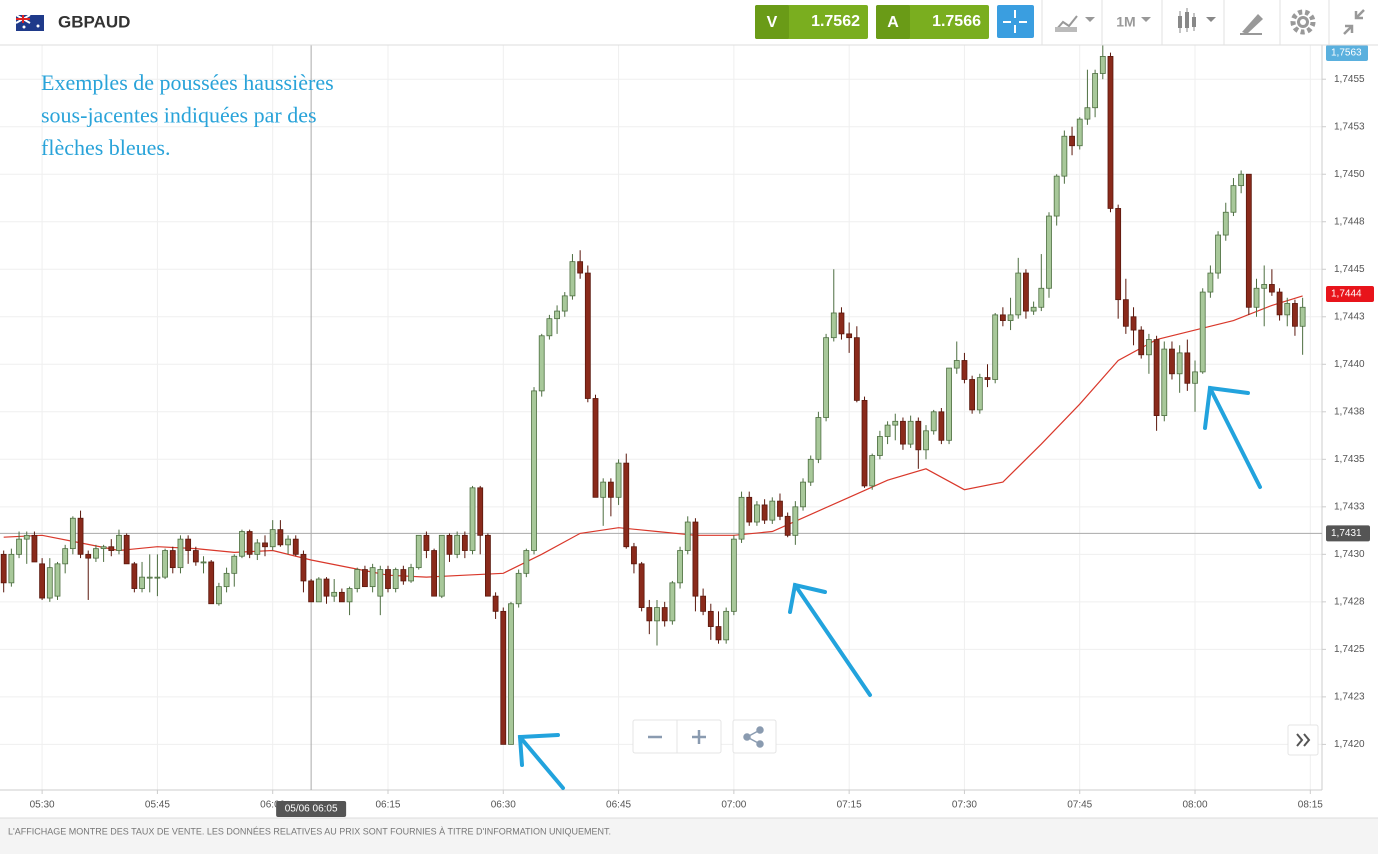 The height and width of the screenshot is (854, 1378). I want to click on sell-letter-bg, so click(772, 22).